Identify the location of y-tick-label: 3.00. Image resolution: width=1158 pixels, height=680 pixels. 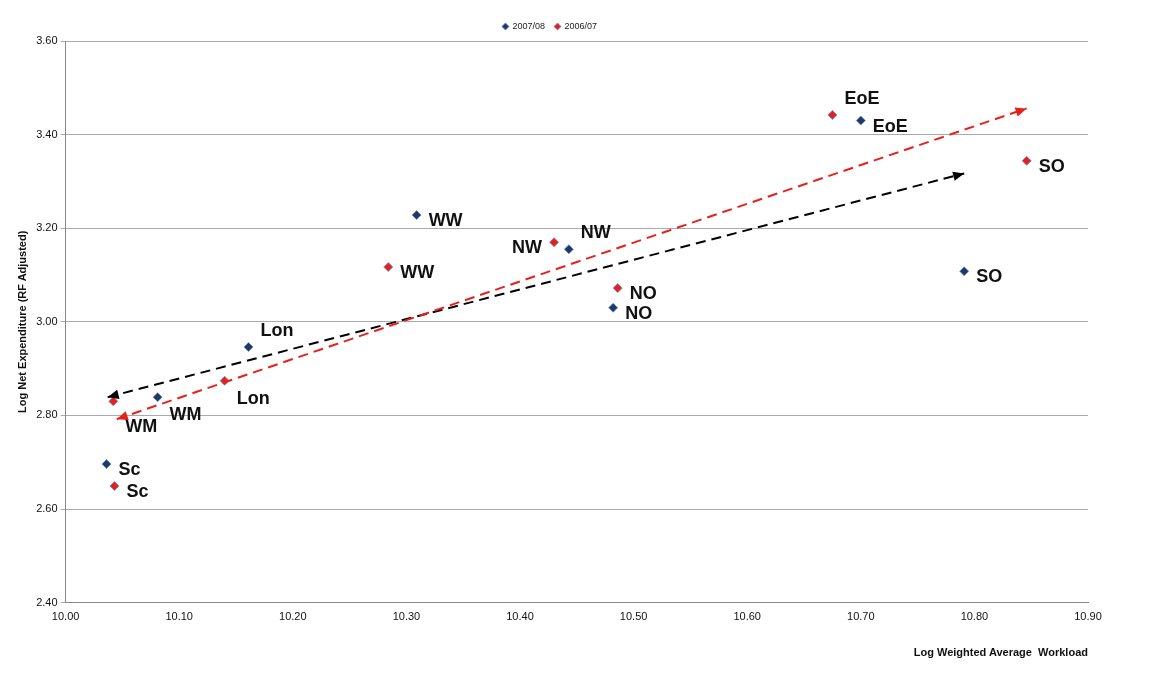
(47, 320).